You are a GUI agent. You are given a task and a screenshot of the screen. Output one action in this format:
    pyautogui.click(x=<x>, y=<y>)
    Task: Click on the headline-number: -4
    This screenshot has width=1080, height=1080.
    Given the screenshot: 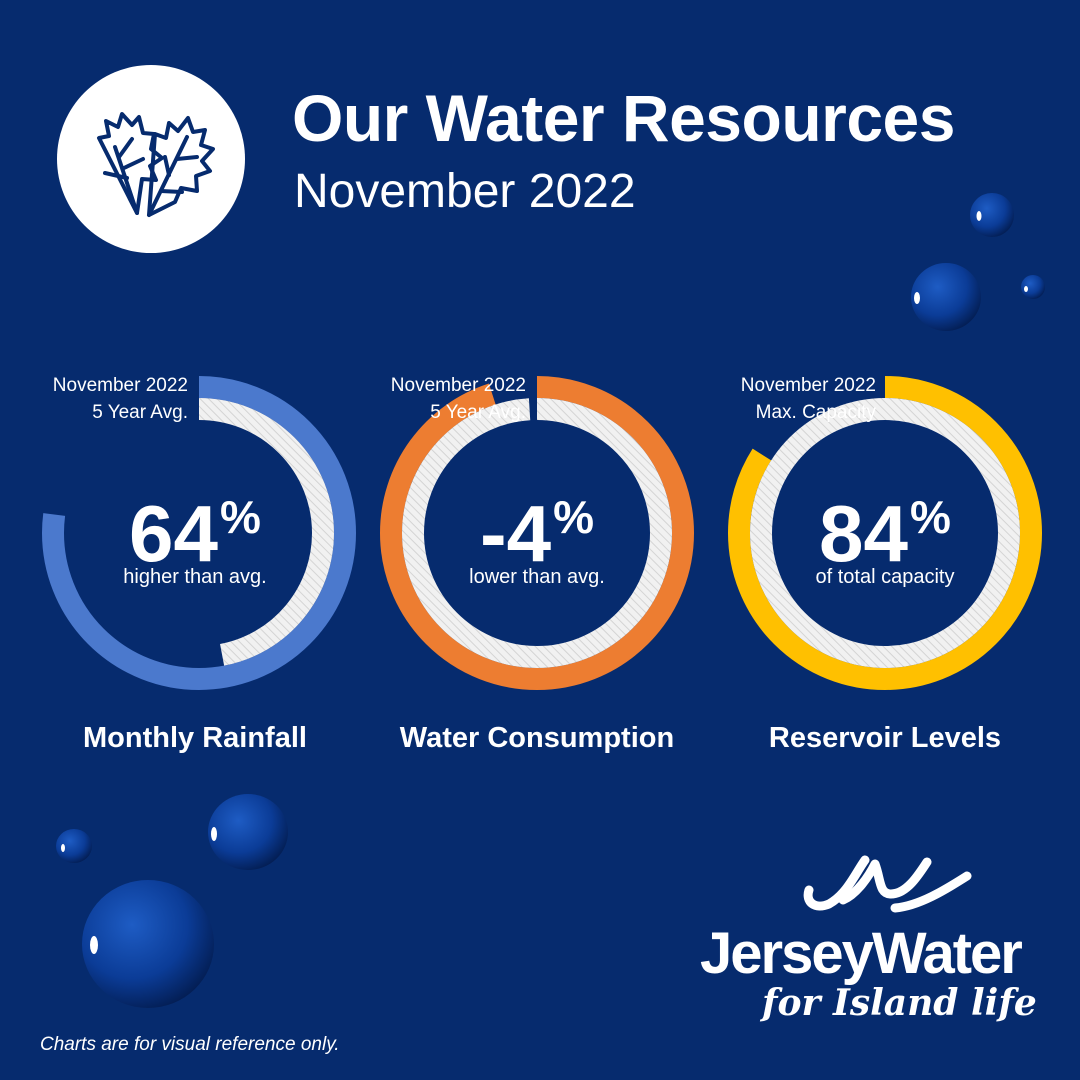 What is the action you would take?
    pyautogui.click(x=515, y=533)
    